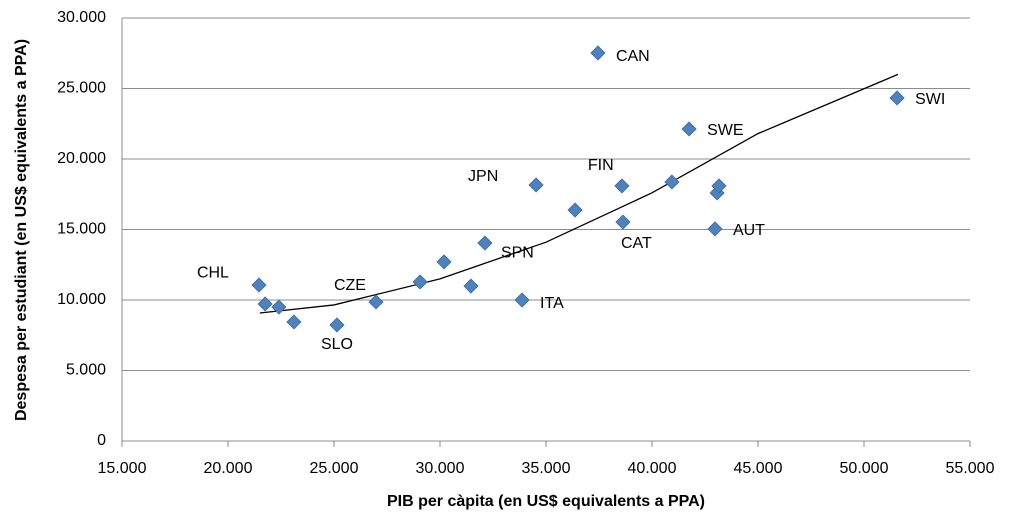  Describe the element at coordinates (483, 176) in the screenshot. I see `point-label: JPN` at that location.